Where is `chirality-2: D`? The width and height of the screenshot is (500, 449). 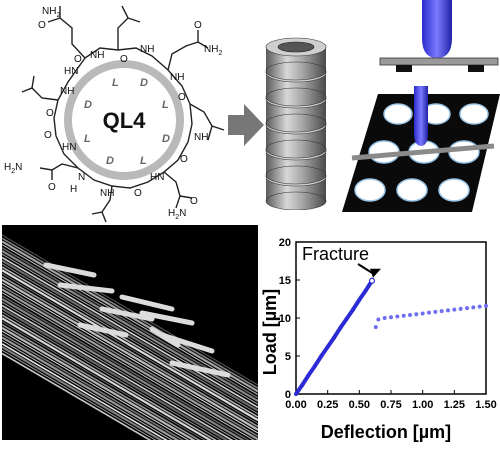
chirality-2: D is located at coordinates (144, 83).